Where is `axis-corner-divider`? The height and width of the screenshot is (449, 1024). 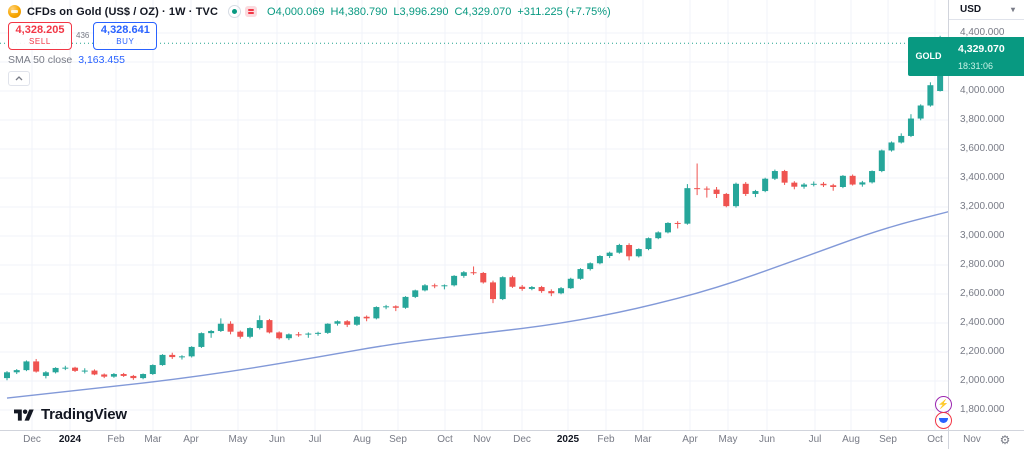
axis-corner-divider is located at coordinates (948, 440).